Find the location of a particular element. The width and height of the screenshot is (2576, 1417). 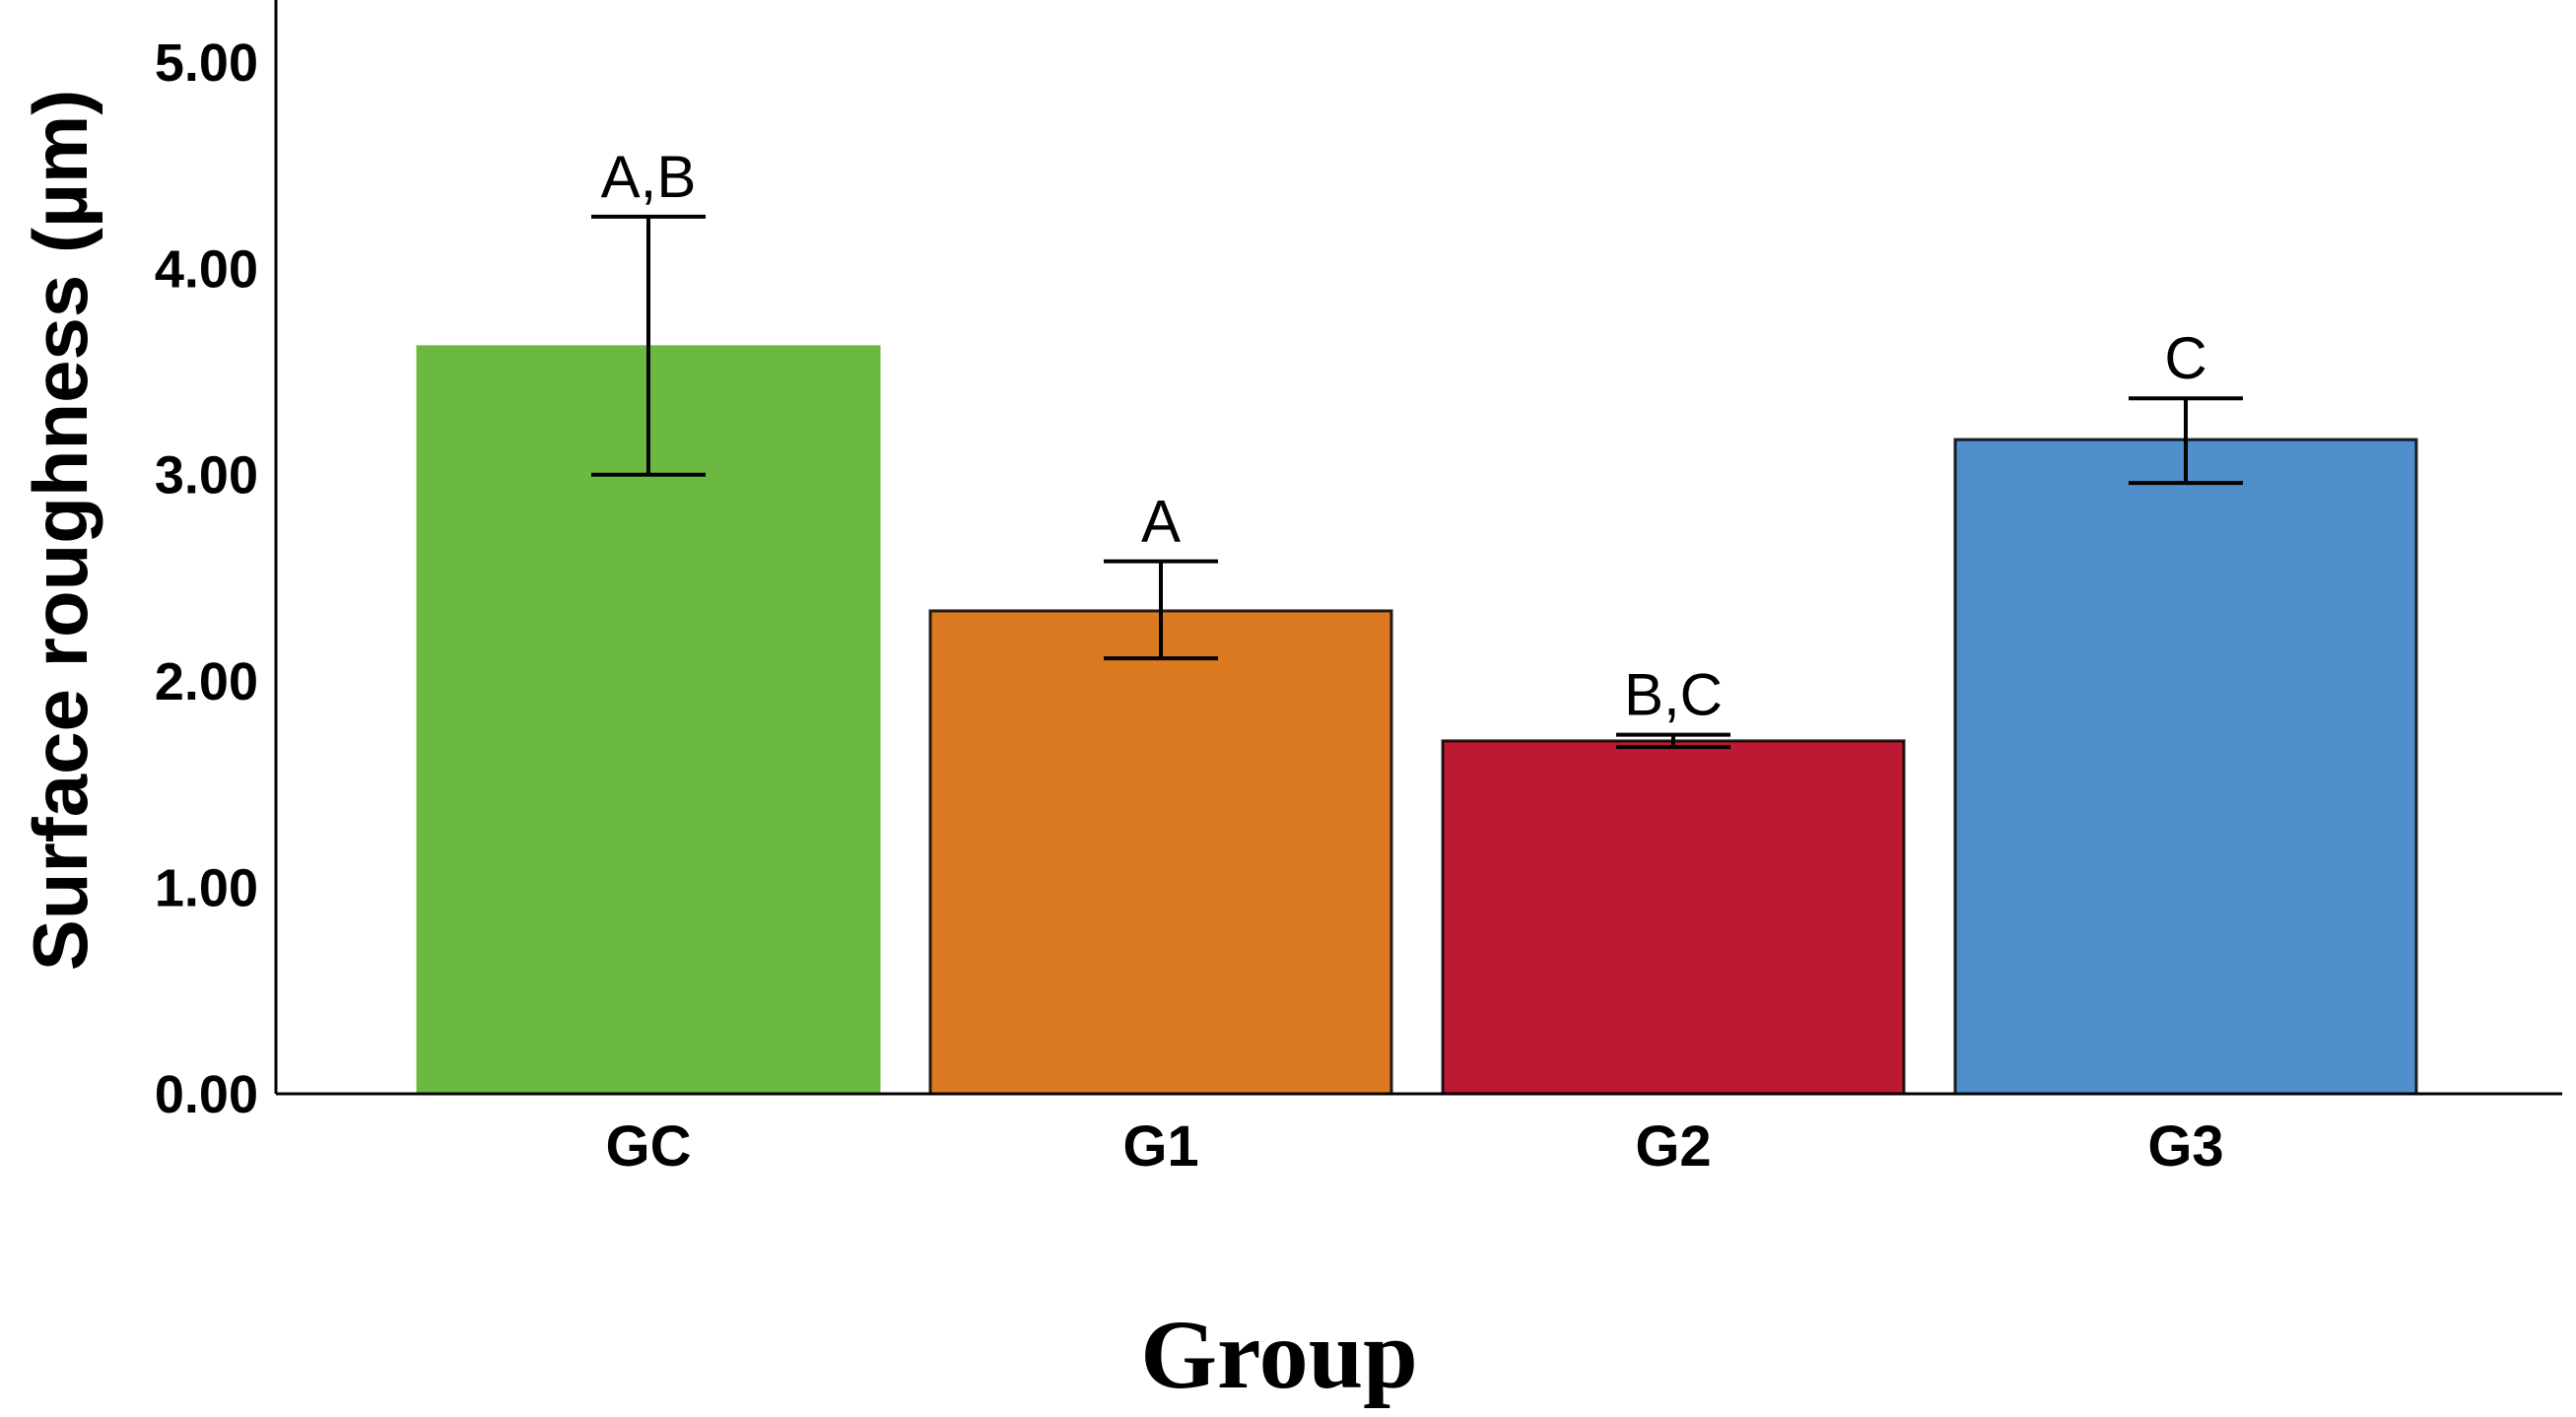

significance-label: A is located at coordinates (1161, 522).